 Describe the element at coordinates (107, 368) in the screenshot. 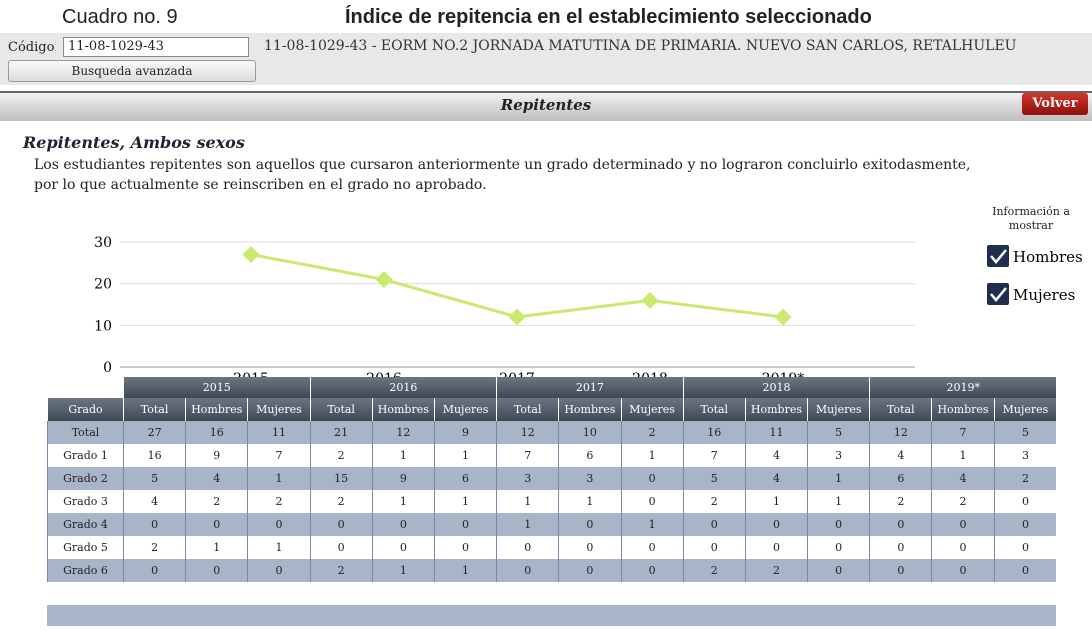

I see `y-tick-label: 0` at that location.